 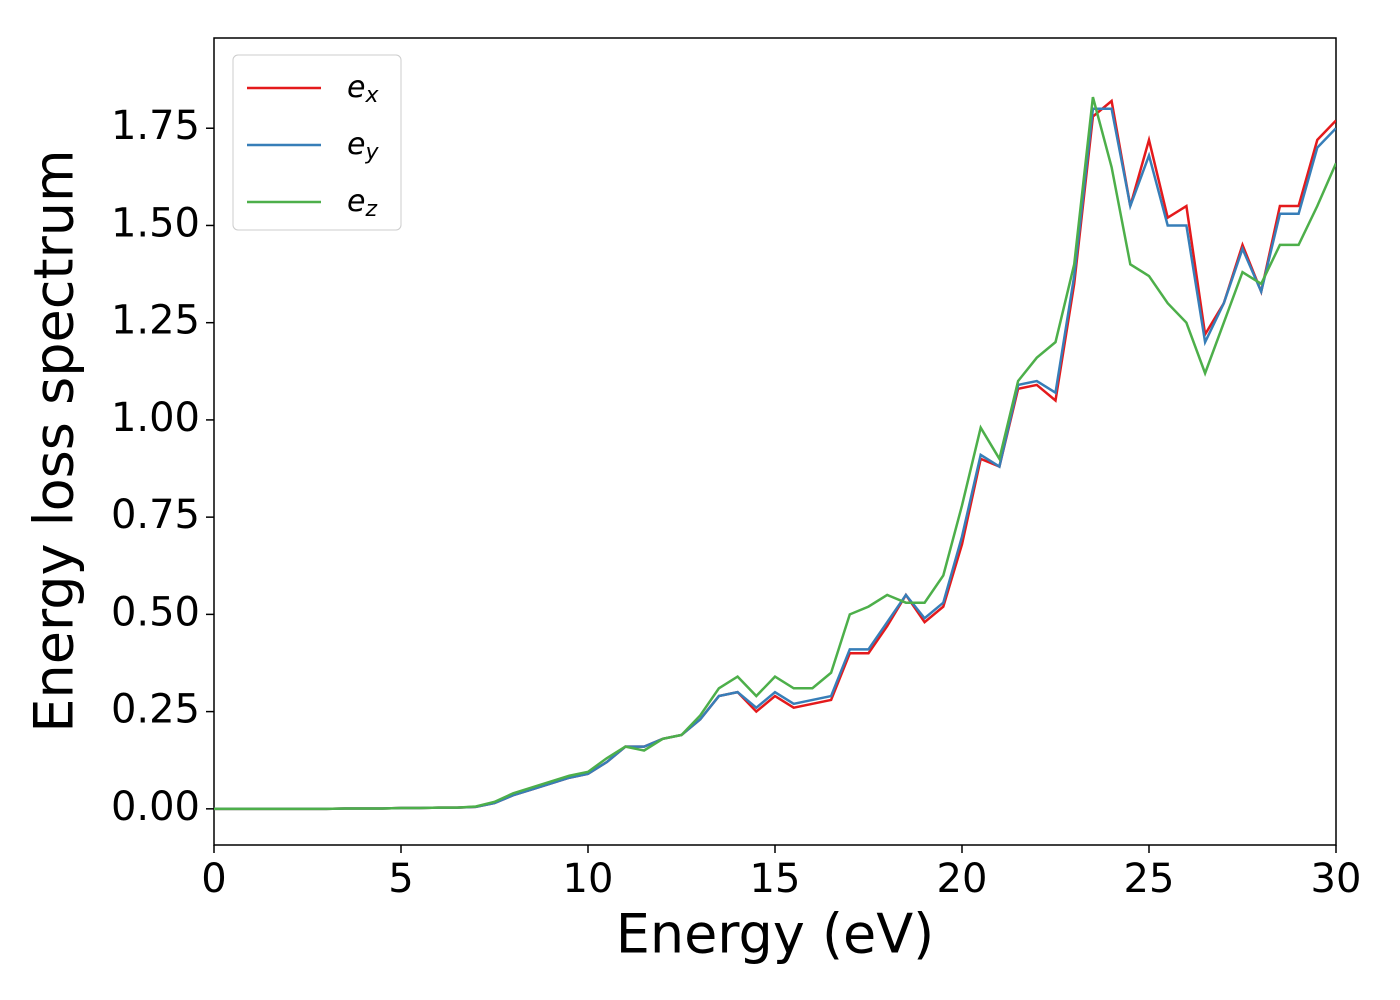 What do you see at coordinates (363, 89) in the screenshot?
I see `legend-label: ex` at bounding box center [363, 89].